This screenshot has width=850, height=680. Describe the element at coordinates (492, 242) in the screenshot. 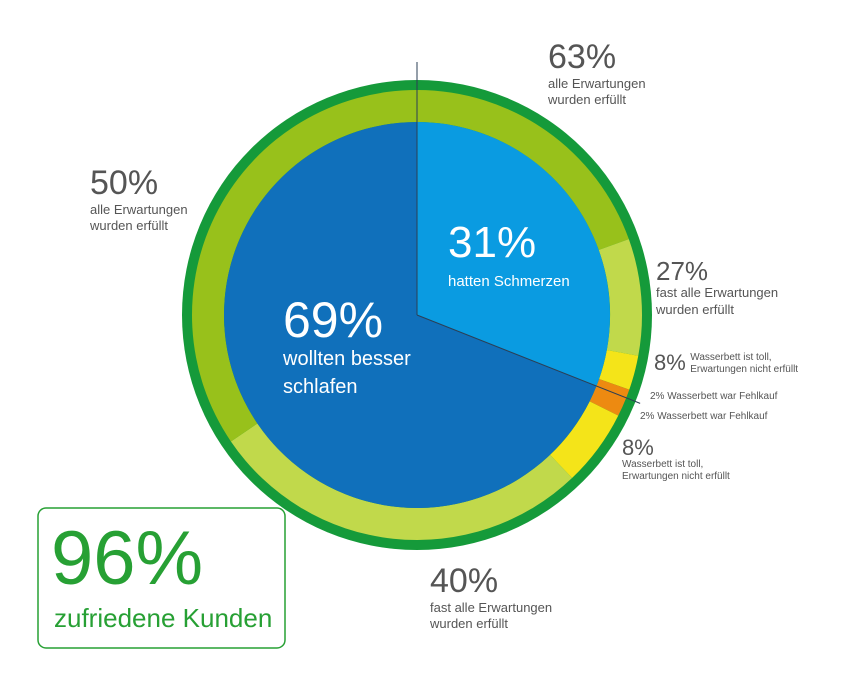

I see `inner-31-pct: 31%` at that location.